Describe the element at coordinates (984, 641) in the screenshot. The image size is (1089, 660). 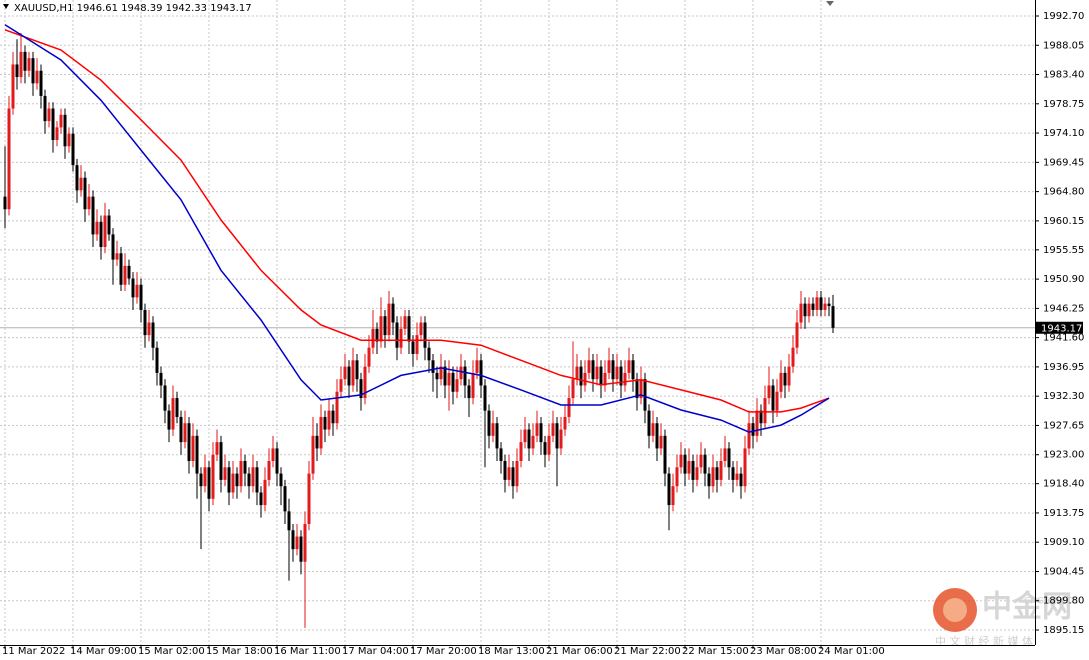
I see `watermark-tagline: 中 文 财 经 新 媒 体` at that location.